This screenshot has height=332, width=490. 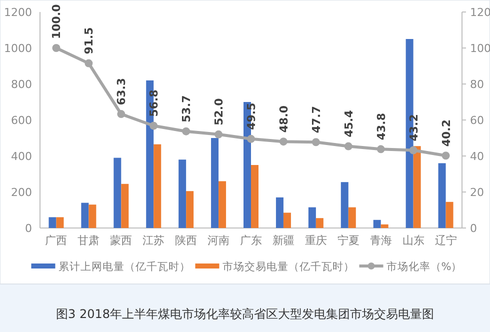 What do you see at coordinates (121, 92) in the screenshot?
I see `data-label: 63.3` at bounding box center [121, 92].